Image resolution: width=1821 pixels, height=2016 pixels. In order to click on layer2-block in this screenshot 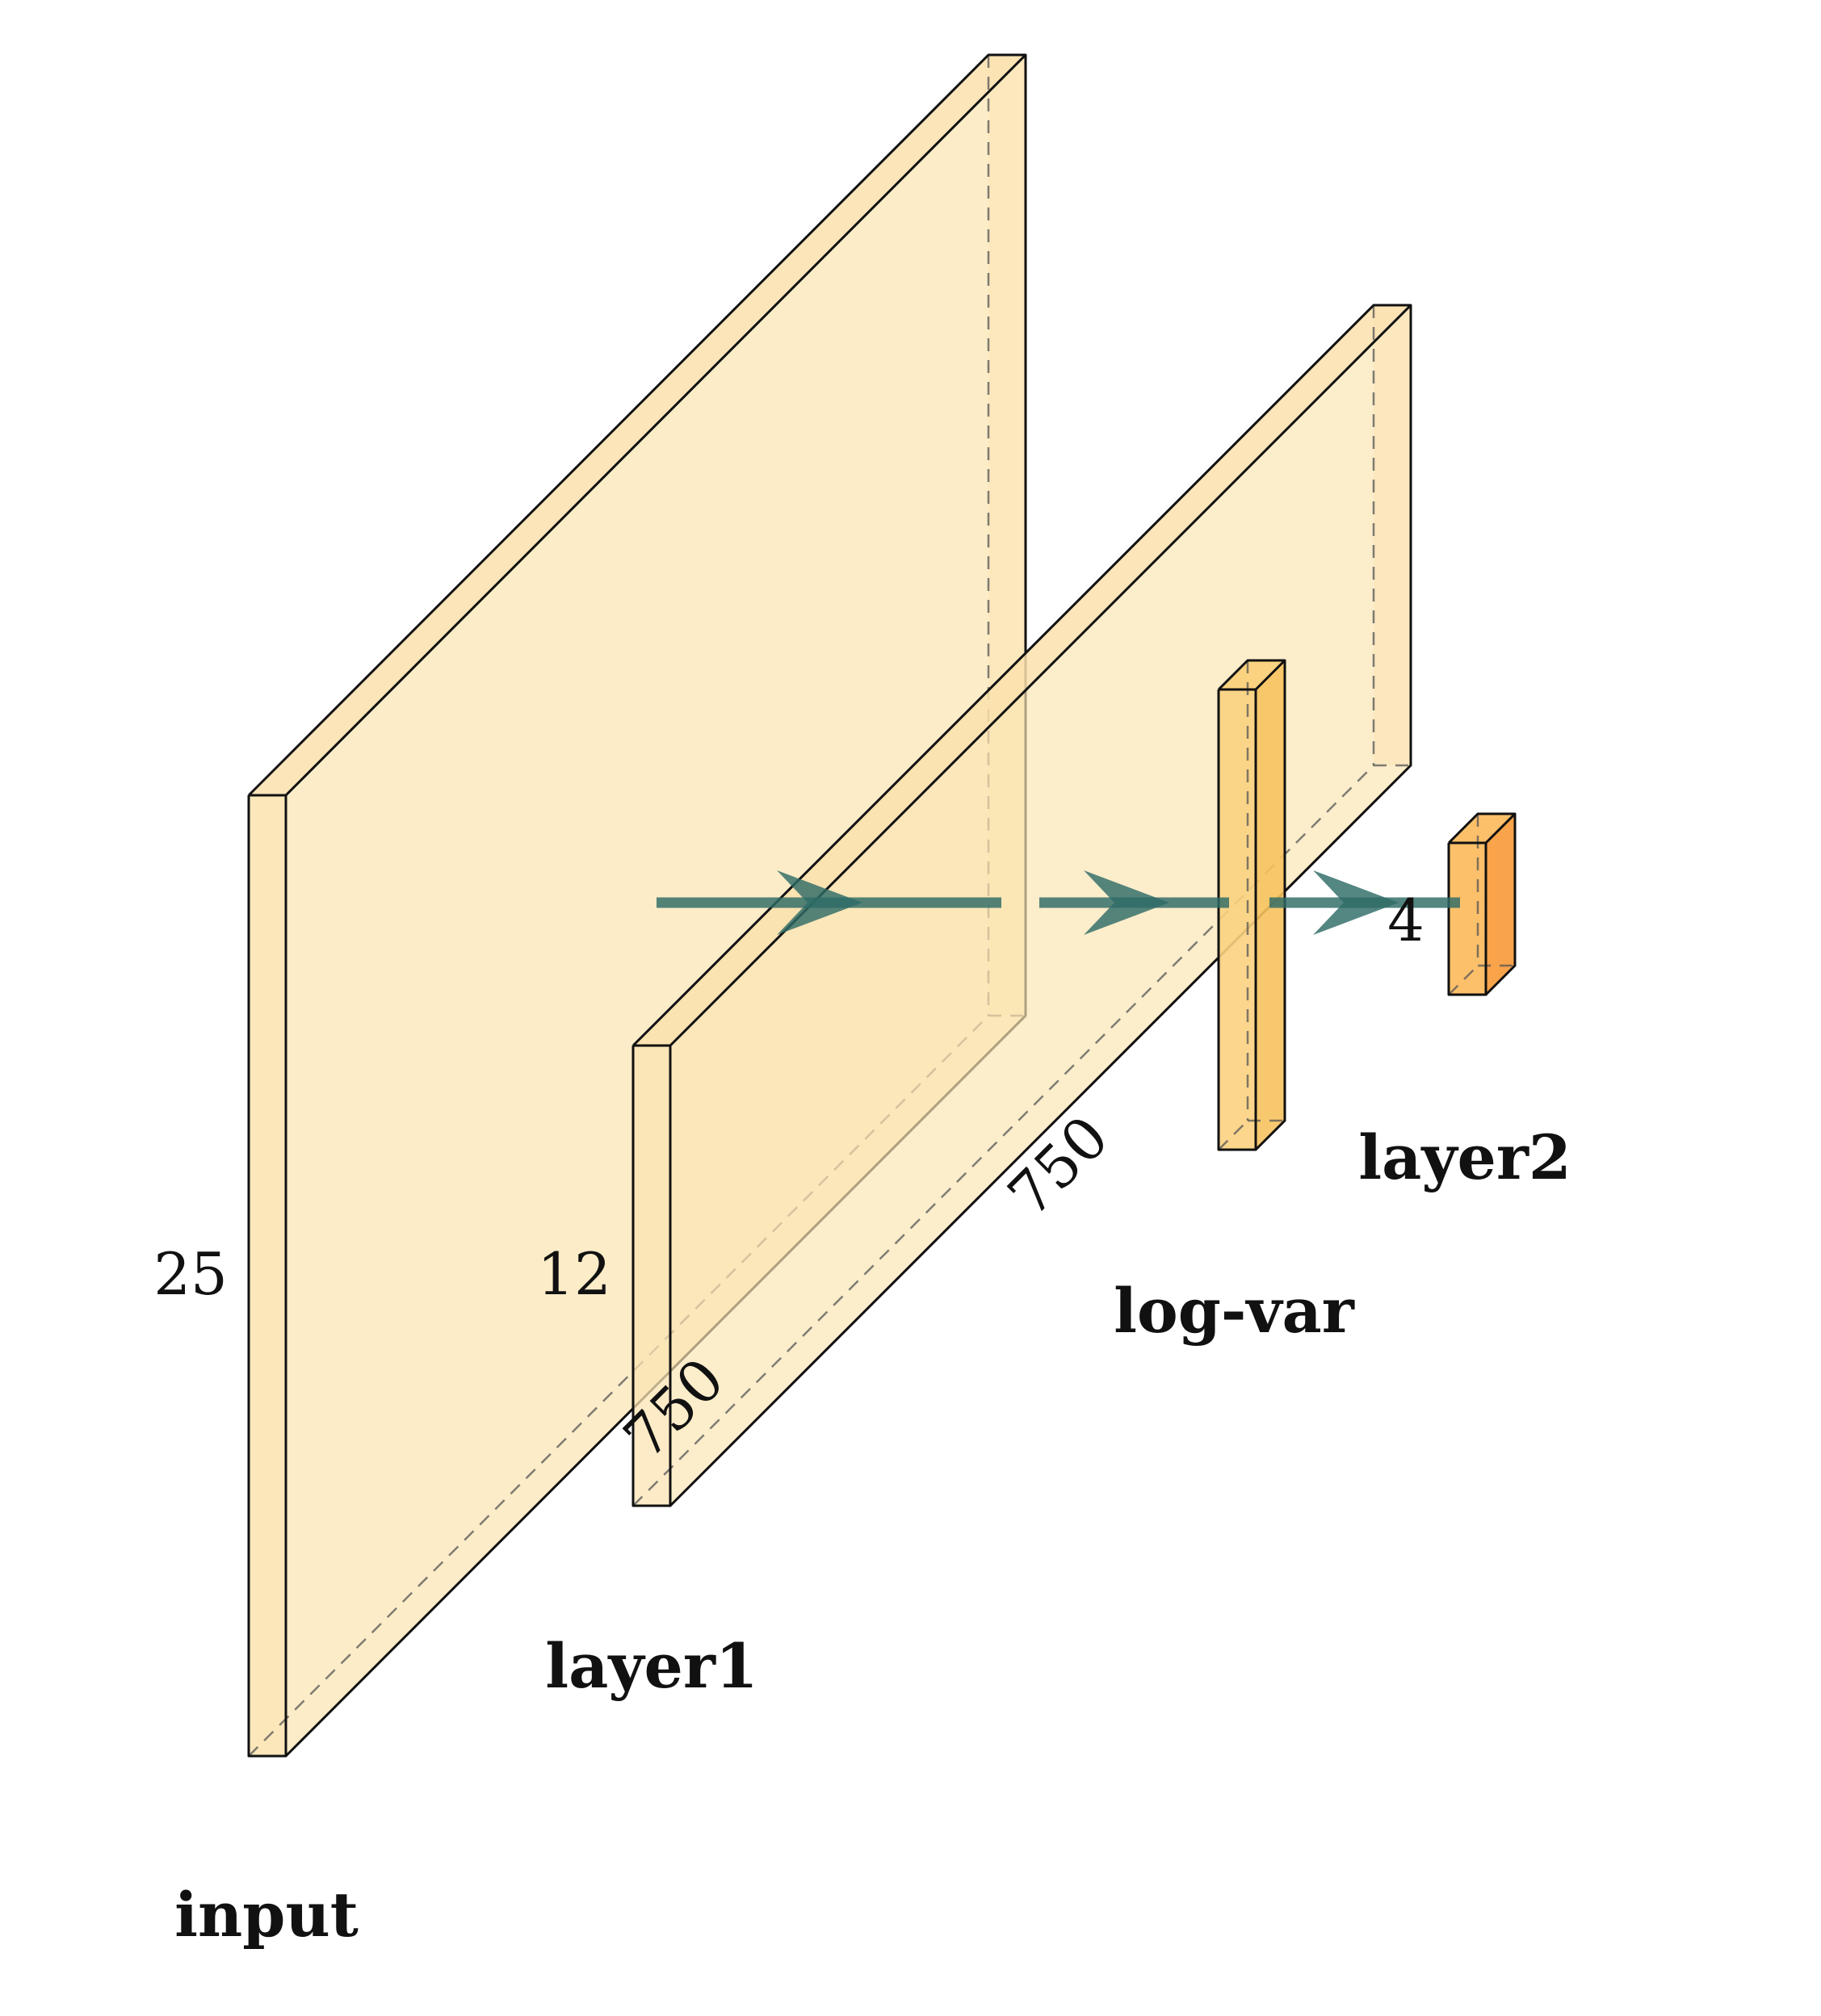, I will do `click(1482, 904)`.